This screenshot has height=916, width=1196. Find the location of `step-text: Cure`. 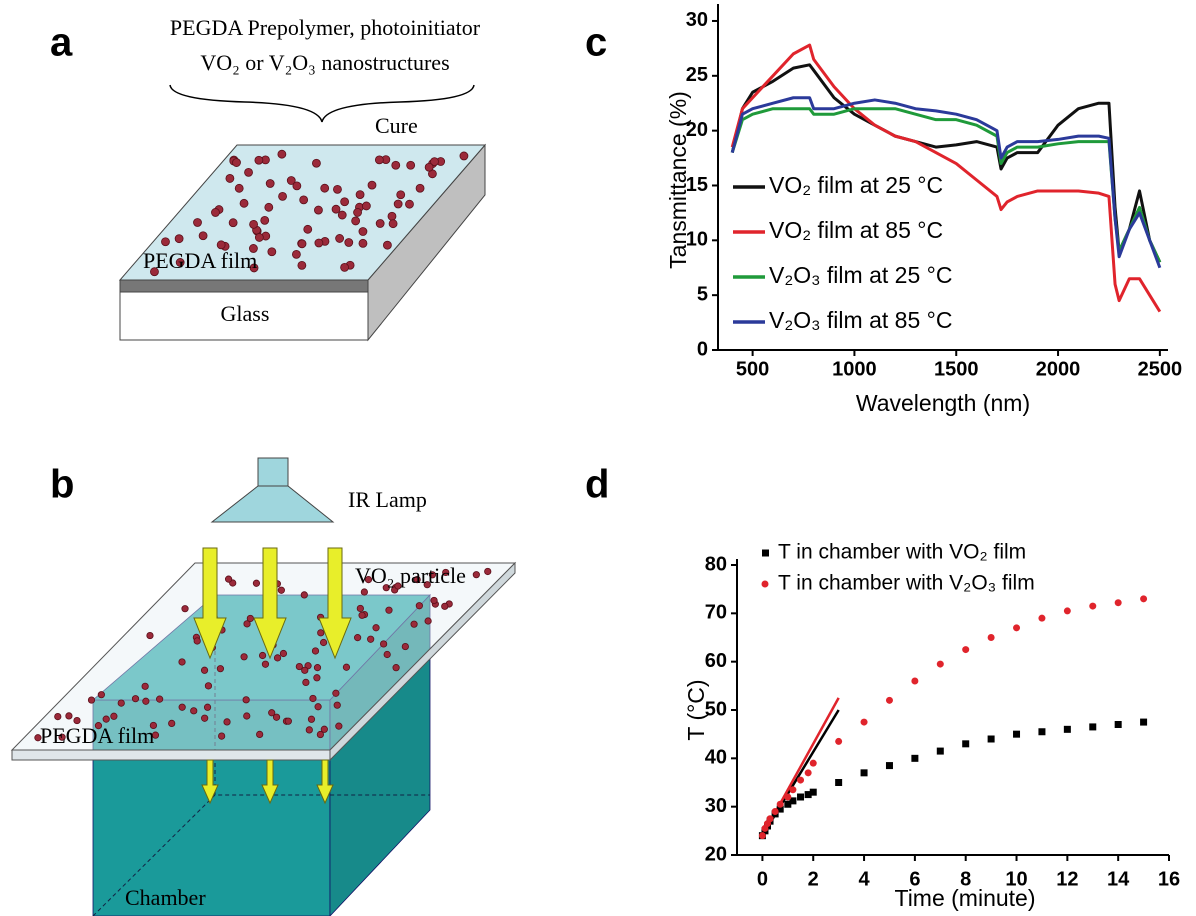

step-text: Cure is located at coordinates (396, 125).